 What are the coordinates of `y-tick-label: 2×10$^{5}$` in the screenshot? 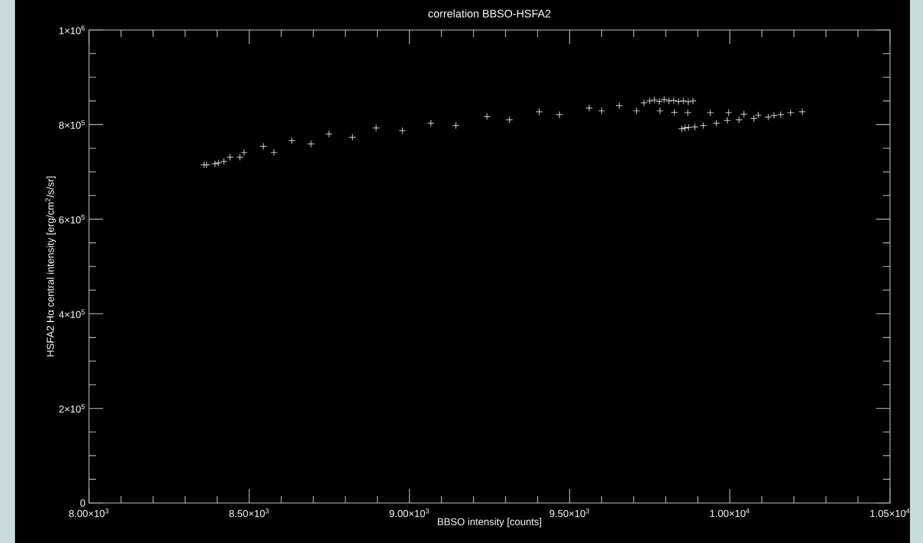 It's located at (72, 408).